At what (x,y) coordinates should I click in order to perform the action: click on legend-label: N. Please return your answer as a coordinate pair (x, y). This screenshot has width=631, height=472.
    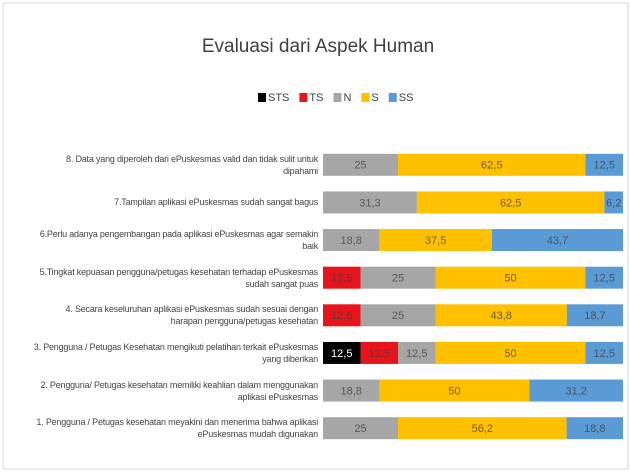
    Looking at the image, I should click on (347, 98).